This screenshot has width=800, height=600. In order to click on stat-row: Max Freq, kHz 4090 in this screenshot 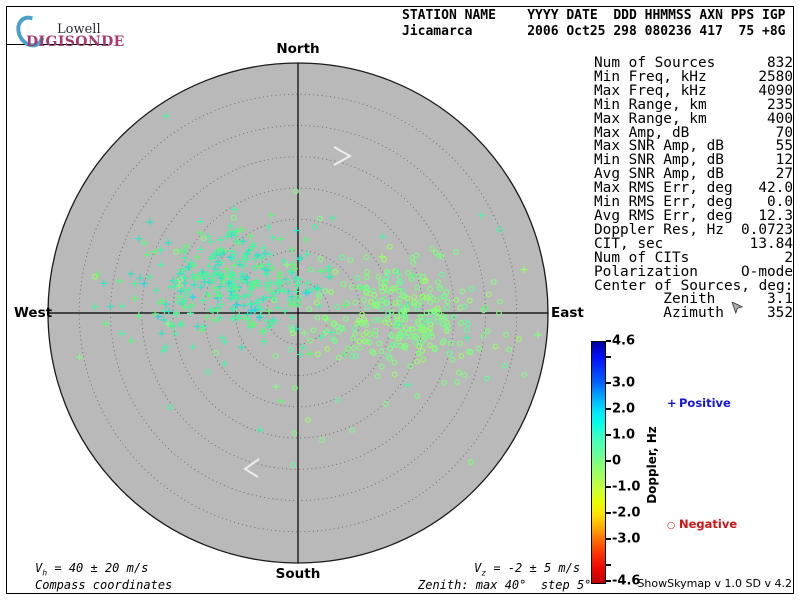, I will do `click(693, 90)`.